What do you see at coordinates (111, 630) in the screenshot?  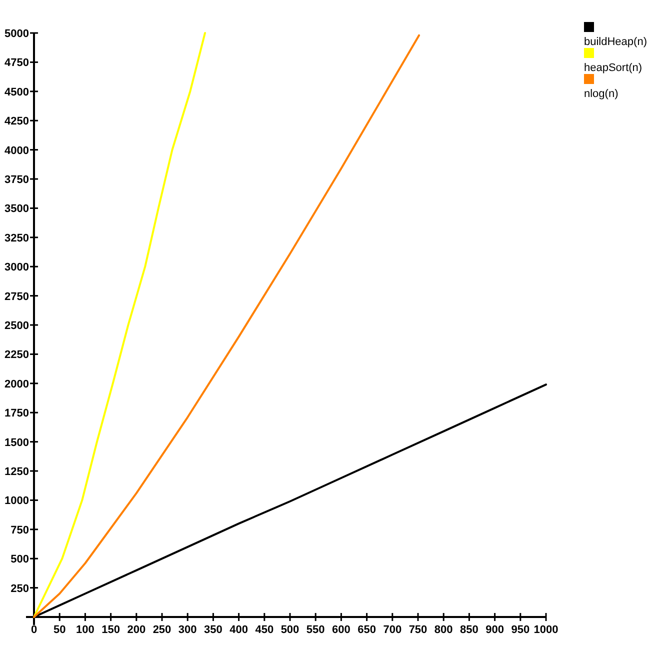 I see `x-tick-label: 150` at bounding box center [111, 630].